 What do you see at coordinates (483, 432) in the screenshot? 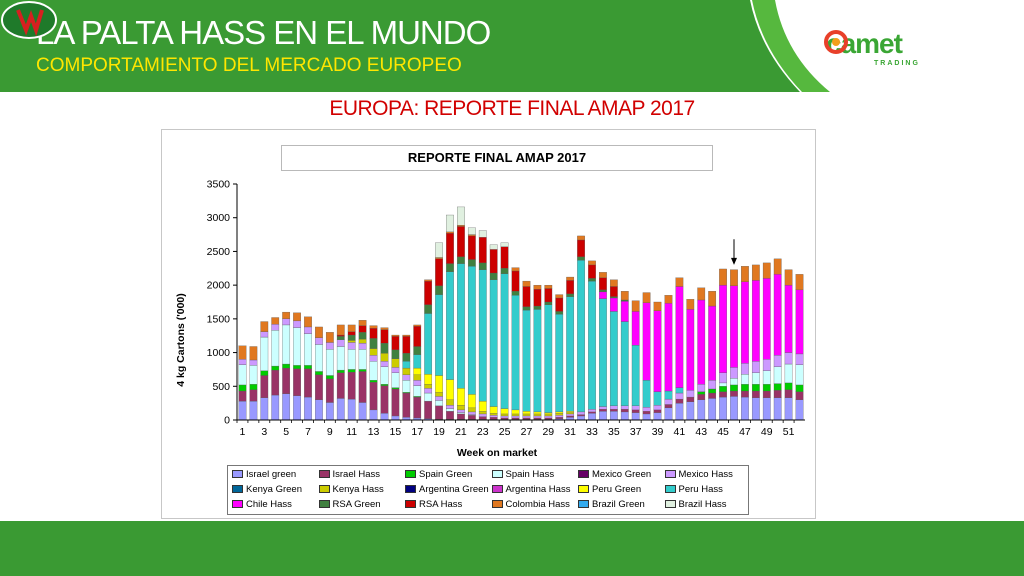
I see `x-tick-label: 23` at bounding box center [483, 432].